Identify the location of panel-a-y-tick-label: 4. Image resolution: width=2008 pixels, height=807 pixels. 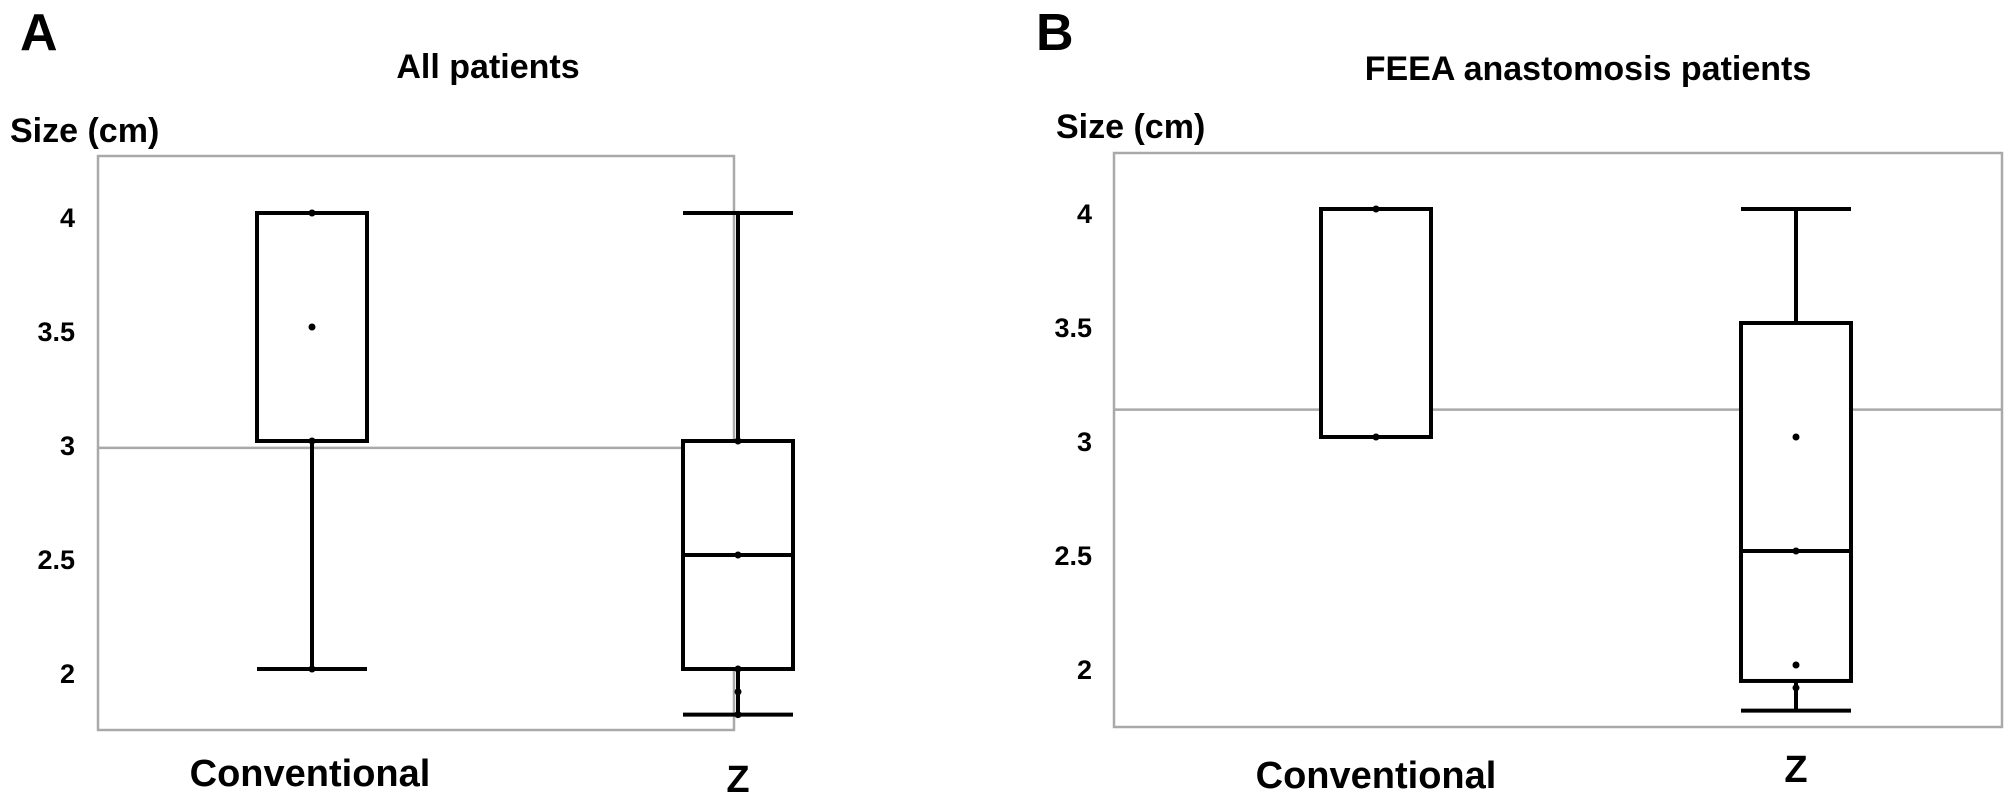
(67, 218).